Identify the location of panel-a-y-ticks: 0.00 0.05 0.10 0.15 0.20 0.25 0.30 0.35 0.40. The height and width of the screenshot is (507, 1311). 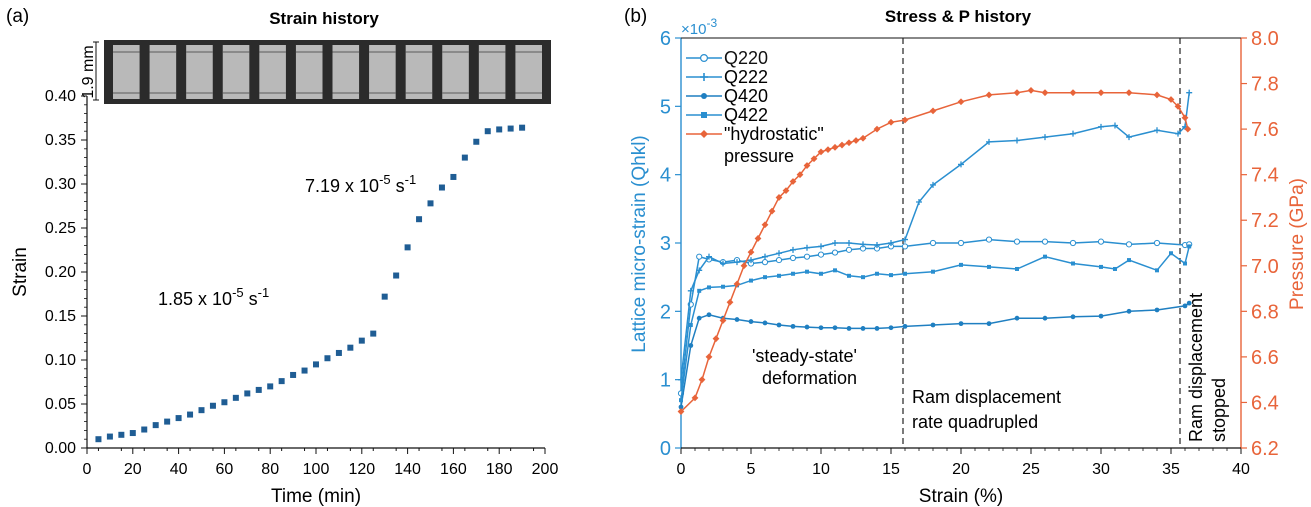
(66, 272).